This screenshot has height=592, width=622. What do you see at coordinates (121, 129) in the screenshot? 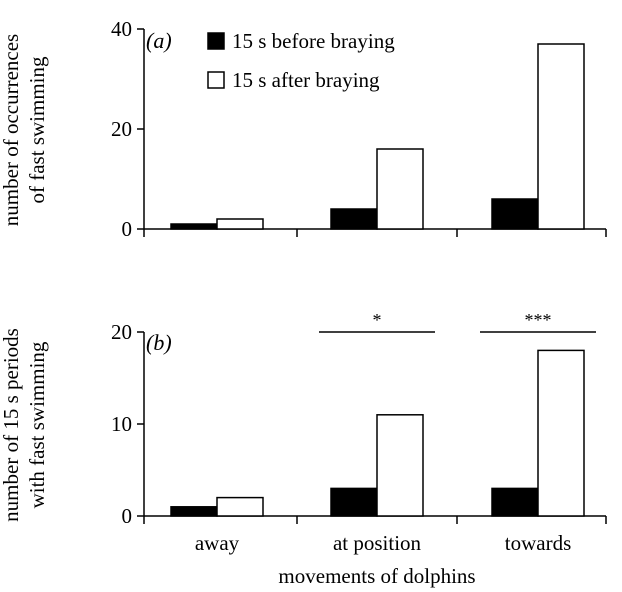
I see `y-tick-label-a-1: 20` at bounding box center [121, 129].